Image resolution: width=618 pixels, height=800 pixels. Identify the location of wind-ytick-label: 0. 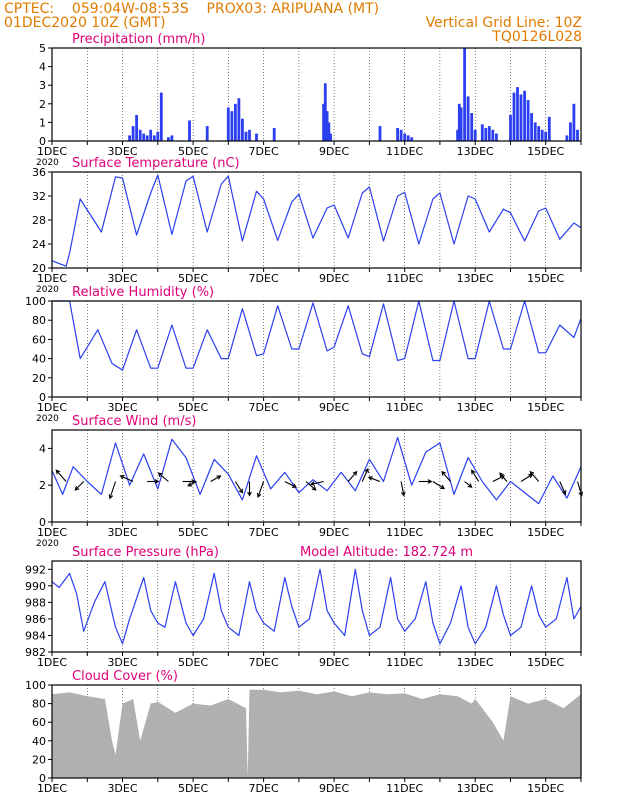
(42, 522).